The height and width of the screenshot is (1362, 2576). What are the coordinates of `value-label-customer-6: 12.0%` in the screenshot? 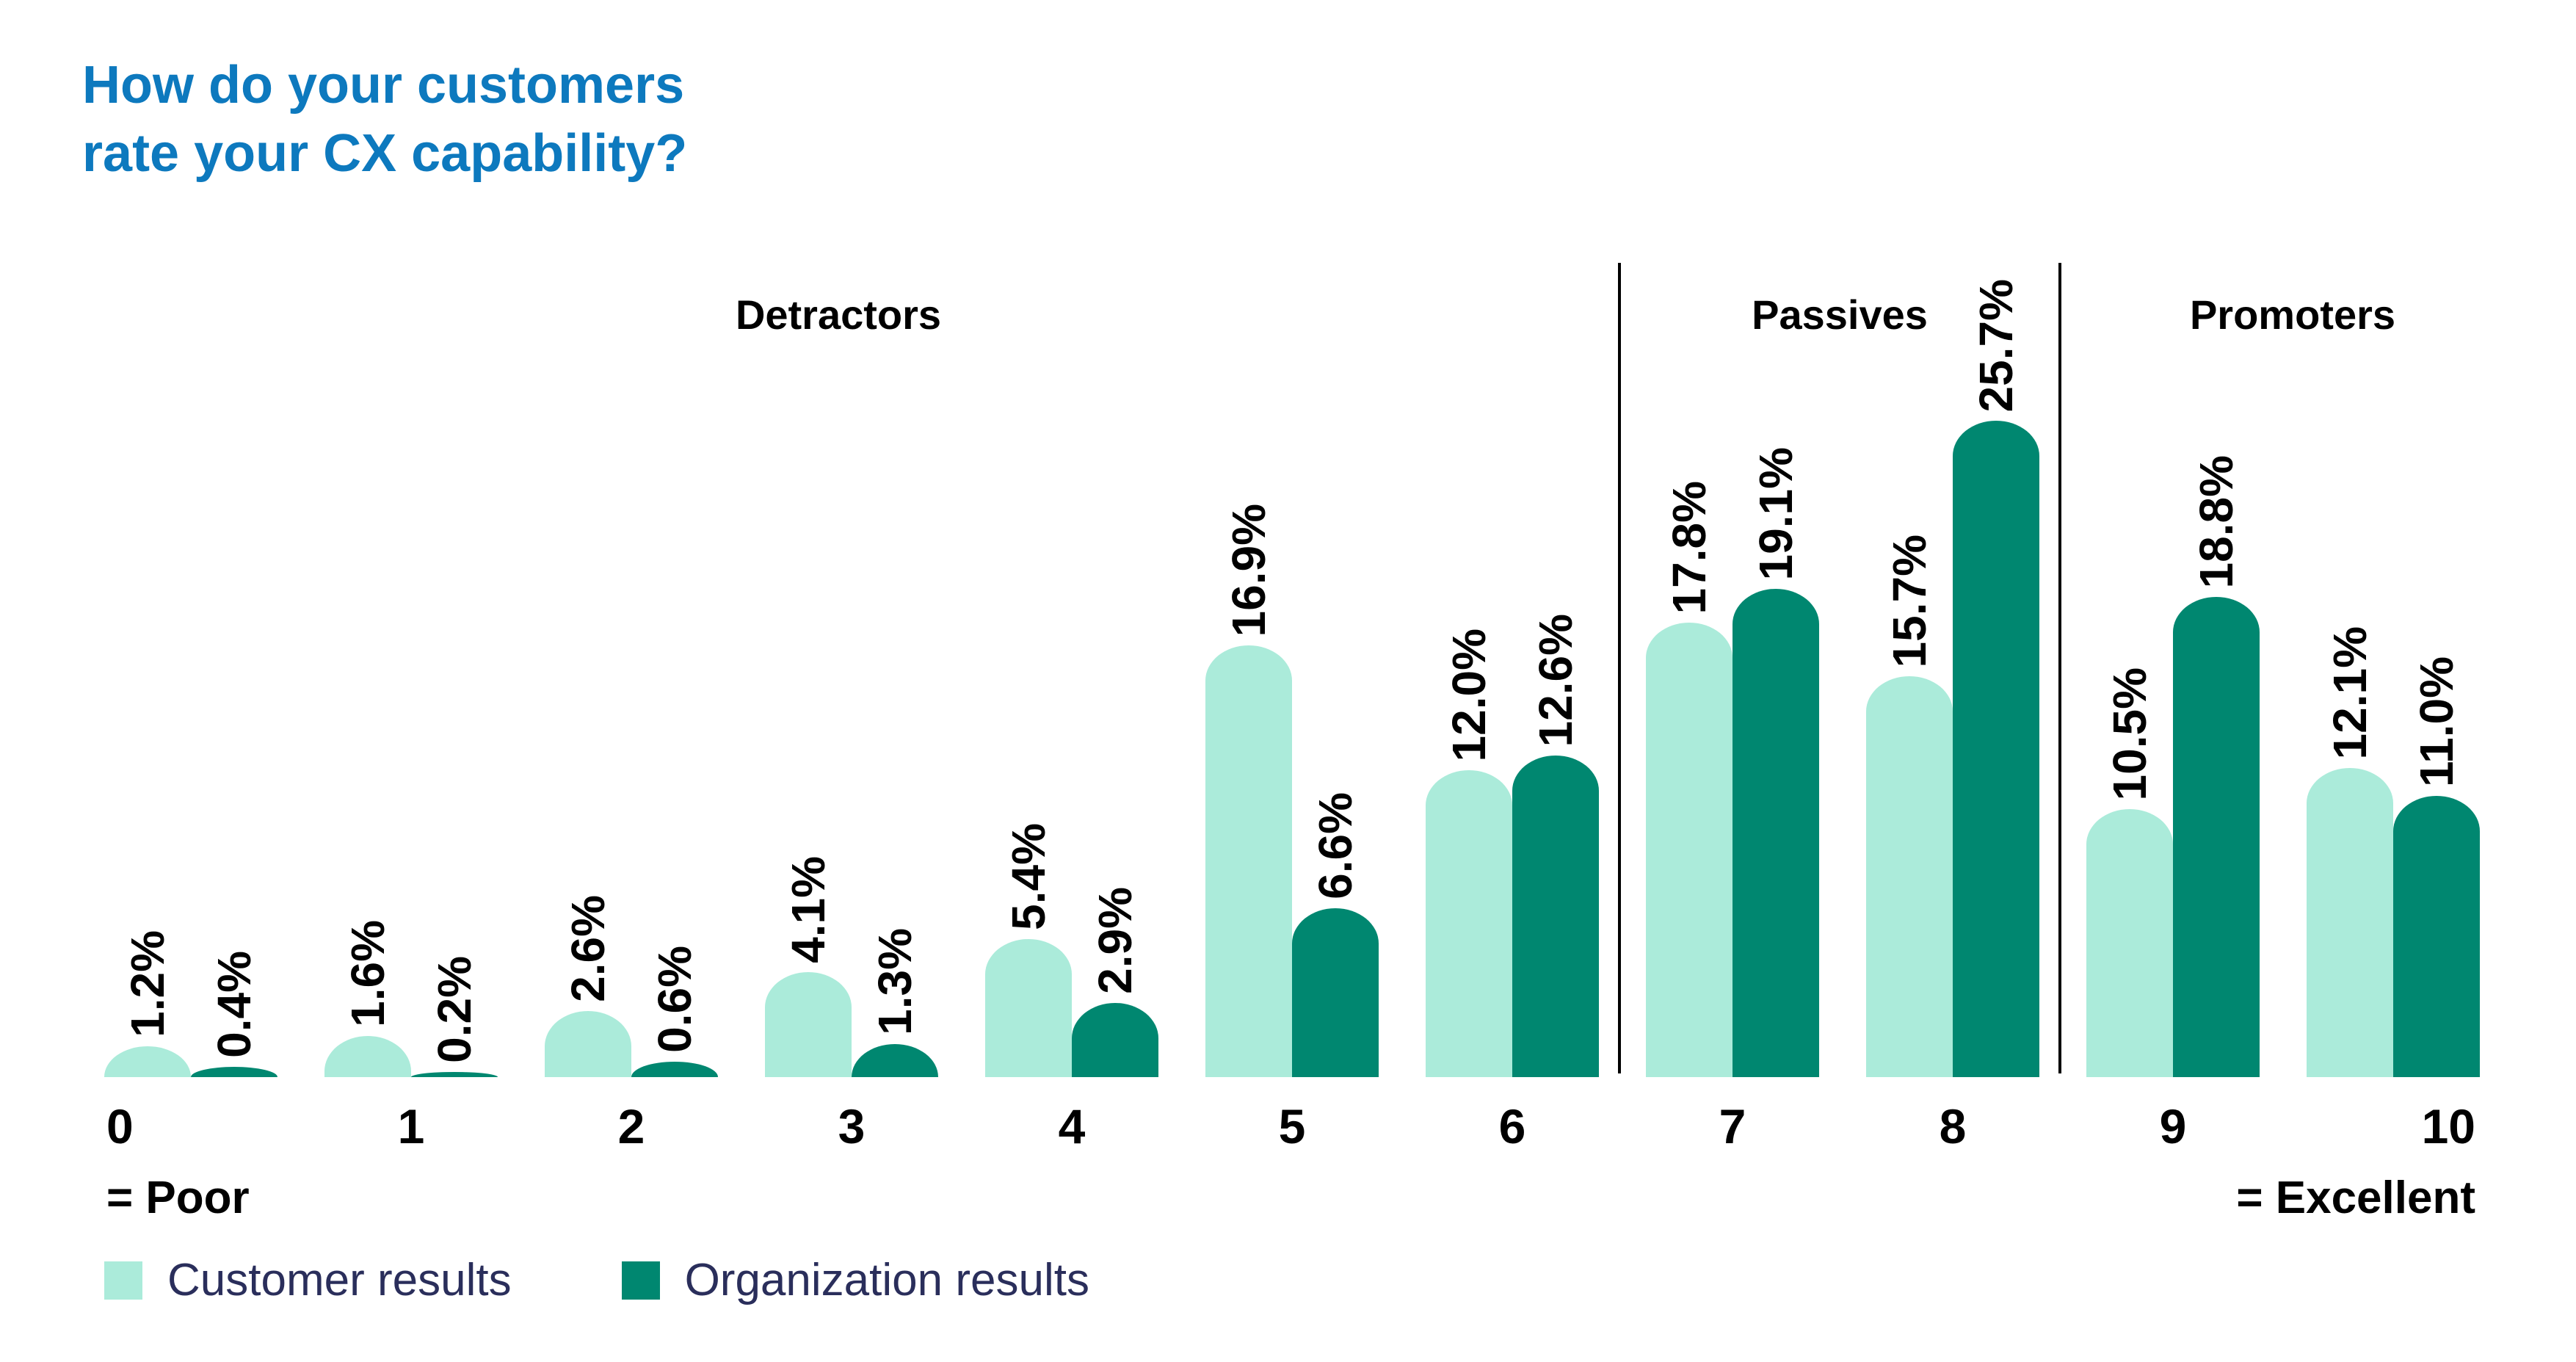 It's located at (1469, 694).